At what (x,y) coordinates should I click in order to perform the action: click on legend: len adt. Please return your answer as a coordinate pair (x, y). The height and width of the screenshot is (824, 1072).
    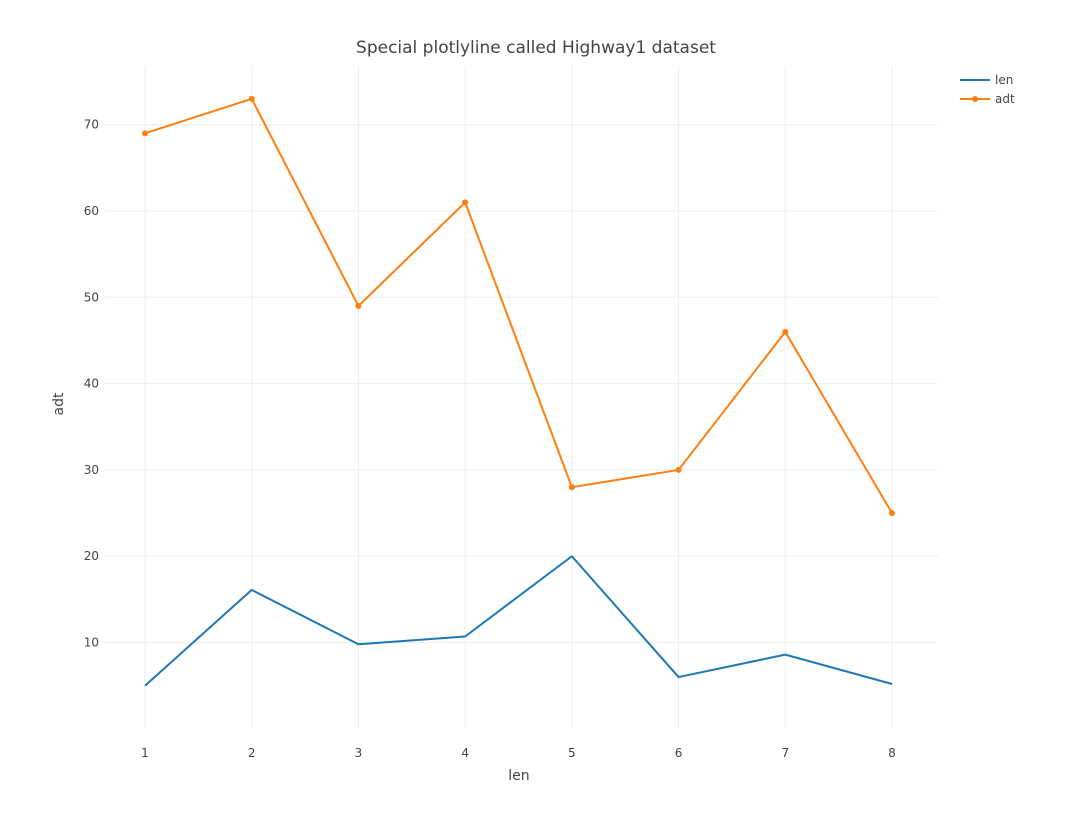
    Looking at the image, I should click on (987, 89).